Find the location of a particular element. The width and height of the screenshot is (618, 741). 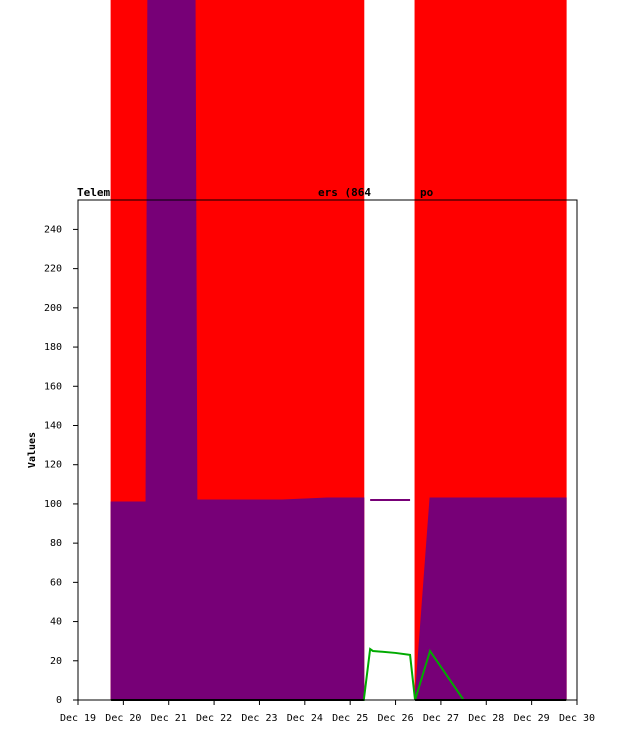

x-tick-label: Dec 28 is located at coordinates (486, 718).